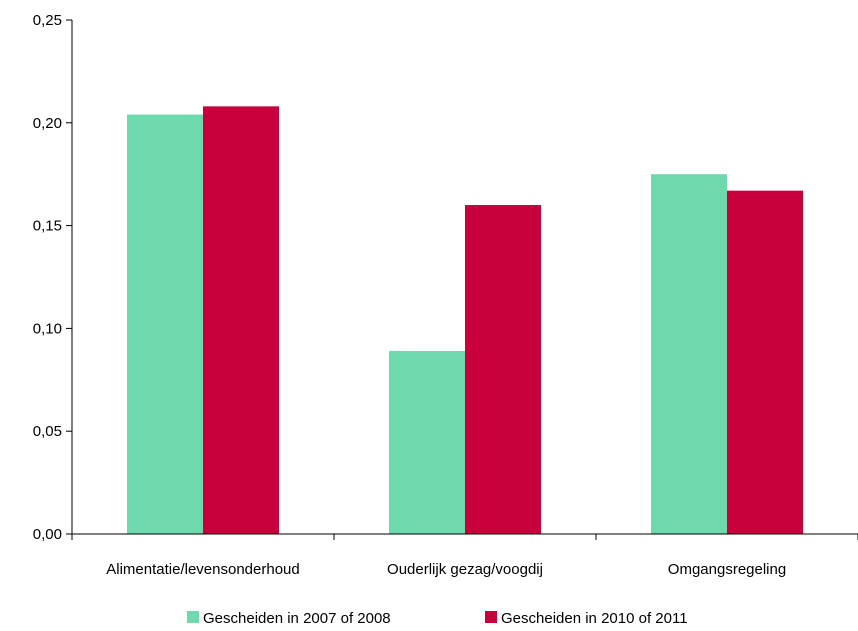  What do you see at coordinates (47, 20) in the screenshot?
I see `y-tick-label: 0,25` at bounding box center [47, 20].